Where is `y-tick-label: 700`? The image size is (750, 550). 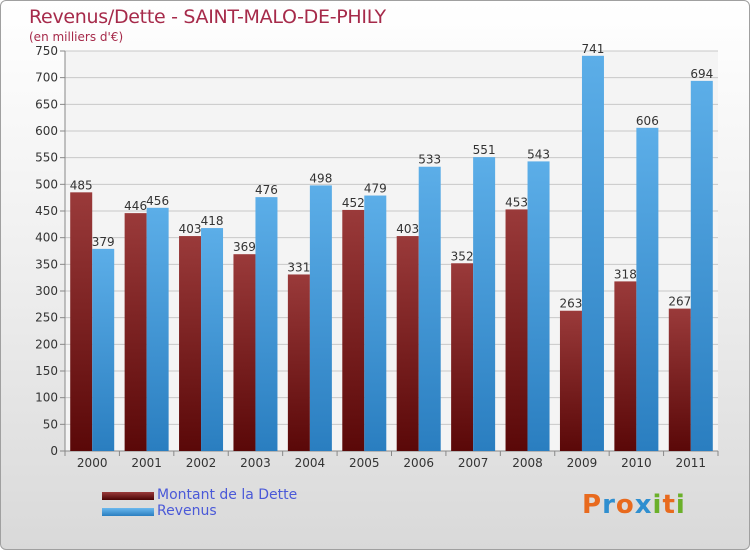
y-tick-label: 700 is located at coordinates (46, 78).